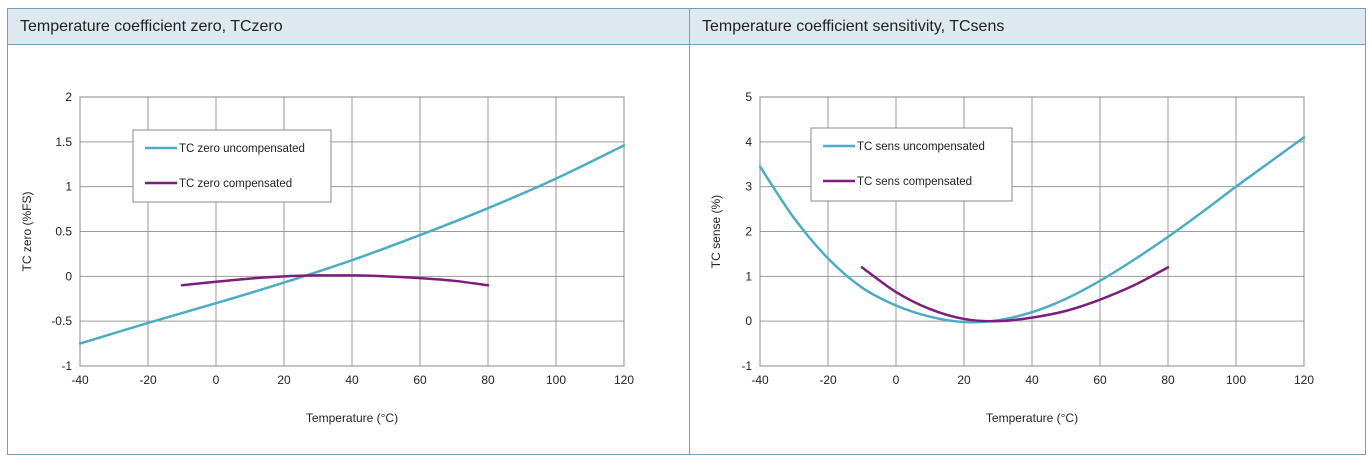 The width and height of the screenshot is (1372, 458). Describe the element at coordinates (63, 142) in the screenshot. I see `y-tick-label: 1.5` at that location.